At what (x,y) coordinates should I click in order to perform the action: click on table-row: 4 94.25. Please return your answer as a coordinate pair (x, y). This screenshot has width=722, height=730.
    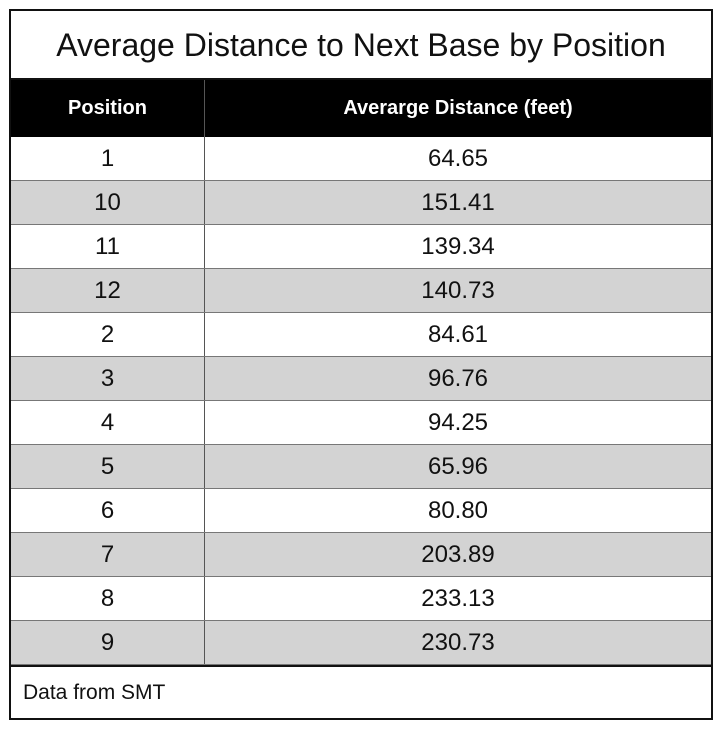
    Looking at the image, I should click on (361, 423).